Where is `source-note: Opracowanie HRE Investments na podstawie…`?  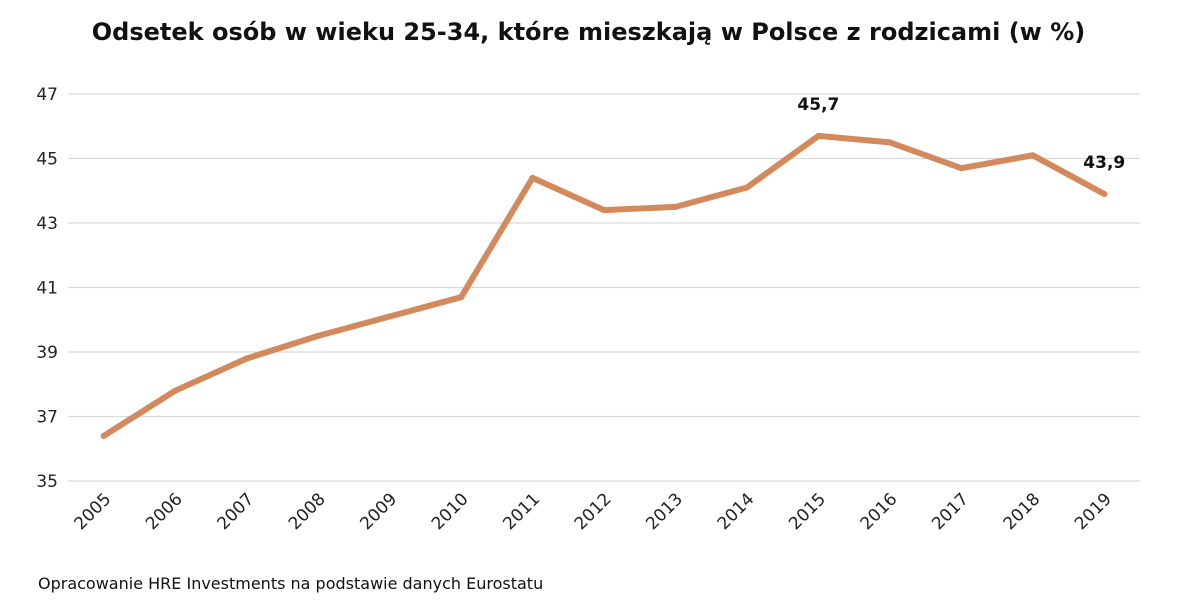 source-note: Opracowanie HRE Investments na podstawie… is located at coordinates (291, 583).